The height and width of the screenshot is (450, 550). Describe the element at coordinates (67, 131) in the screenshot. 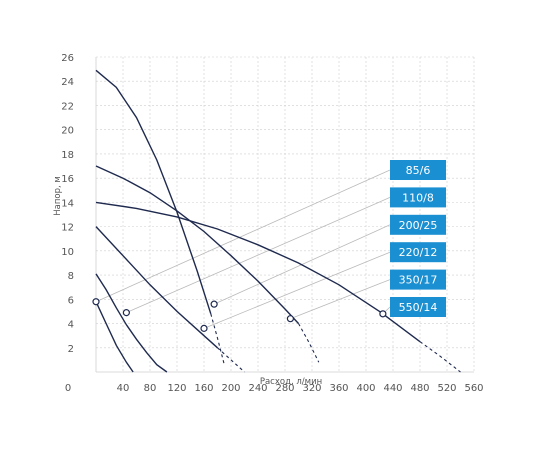

I see `y-tick-label: 20` at that location.